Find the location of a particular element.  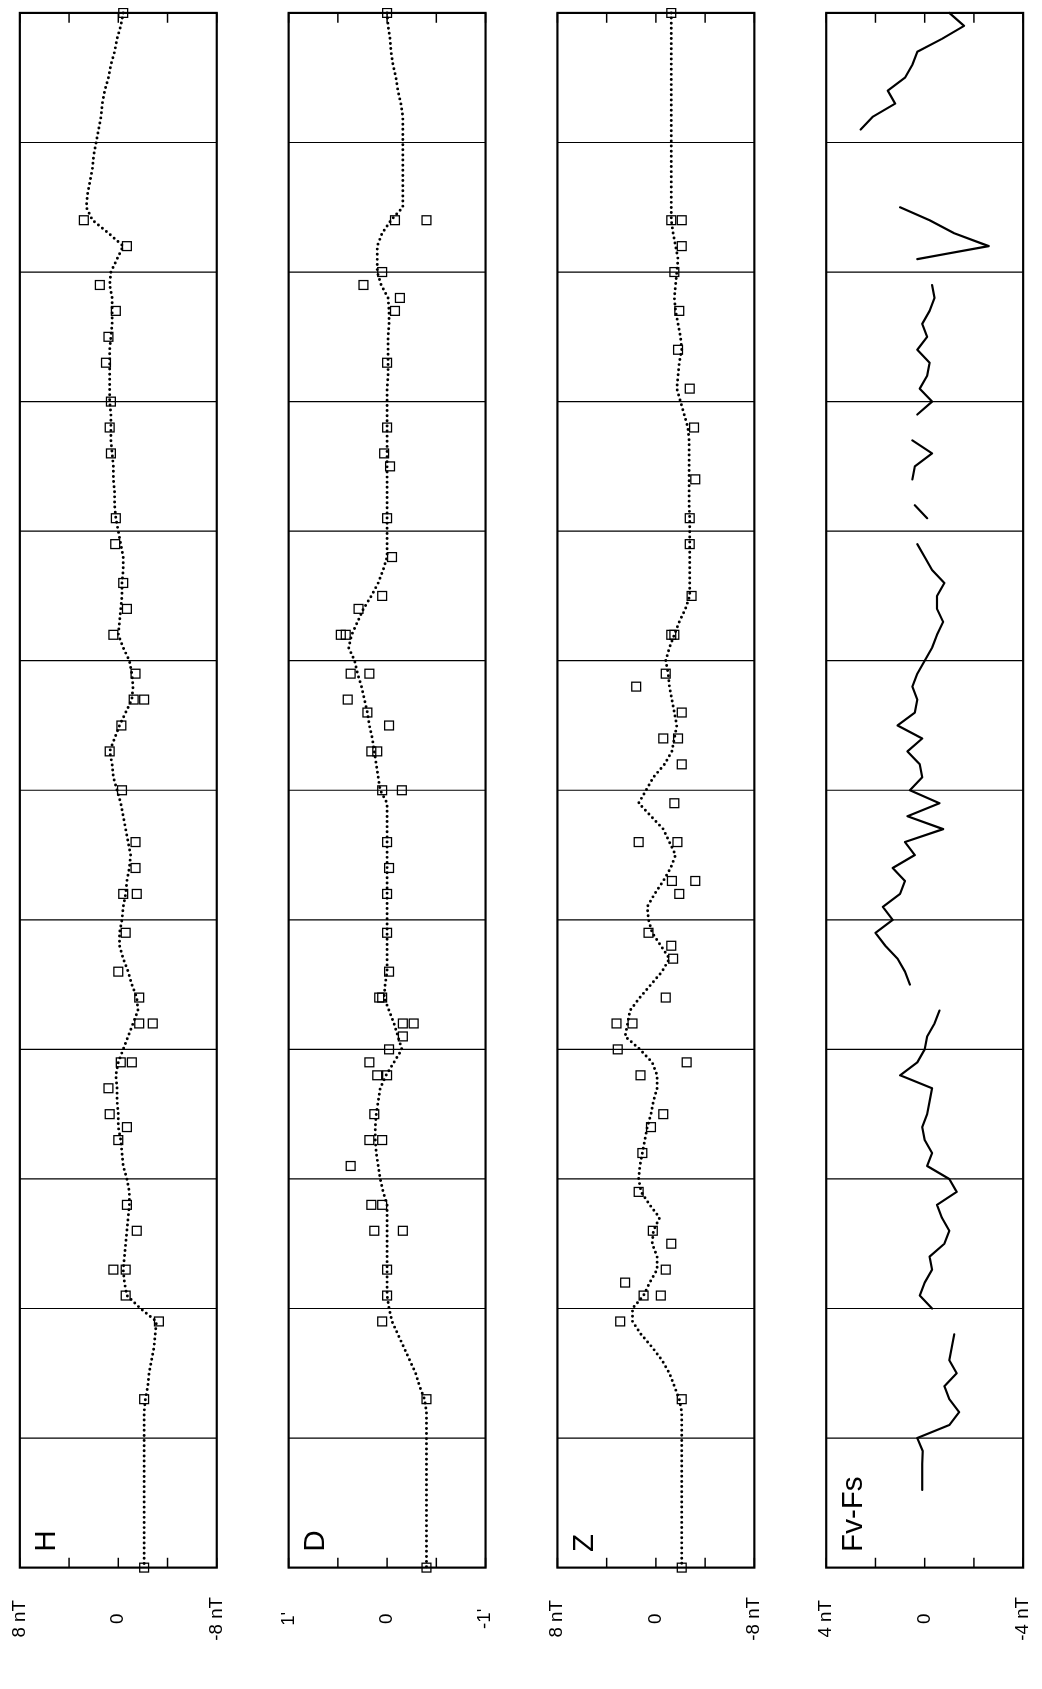

x-tick-label: 4 nT is located at coordinates (825, 1619).